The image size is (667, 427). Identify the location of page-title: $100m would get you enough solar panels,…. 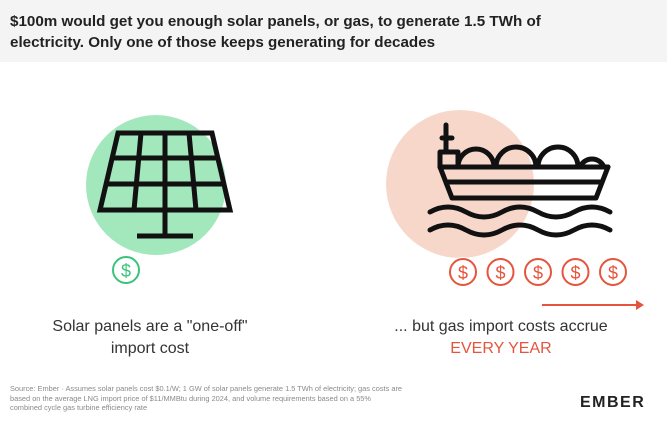
(330, 32).